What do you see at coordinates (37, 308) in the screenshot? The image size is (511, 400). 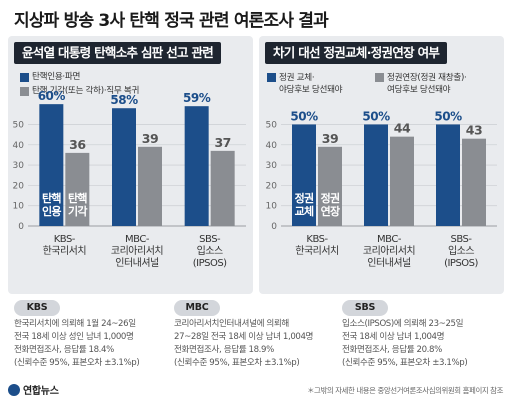 I see `badge-kbs: KBS` at bounding box center [37, 308].